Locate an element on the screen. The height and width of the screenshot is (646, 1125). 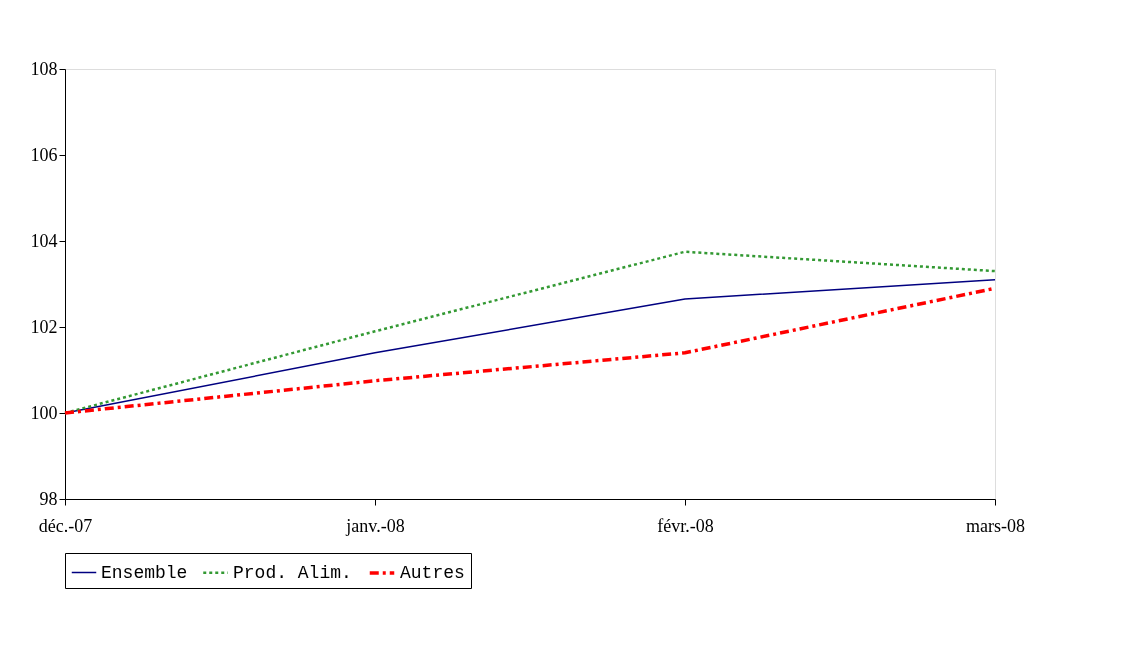
y-tick-label: 108 is located at coordinates (44, 68).